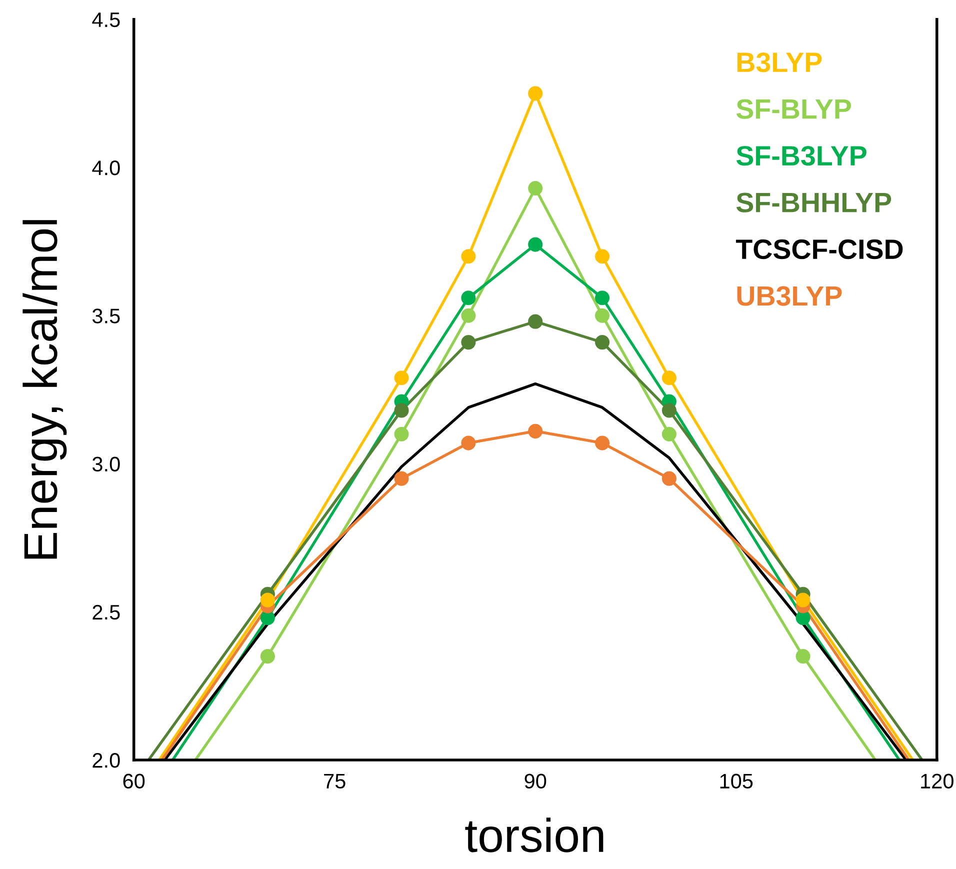 This screenshot has height=869, width=956. Describe the element at coordinates (736, 781) in the screenshot. I see `x-tick-label: 105` at that location.